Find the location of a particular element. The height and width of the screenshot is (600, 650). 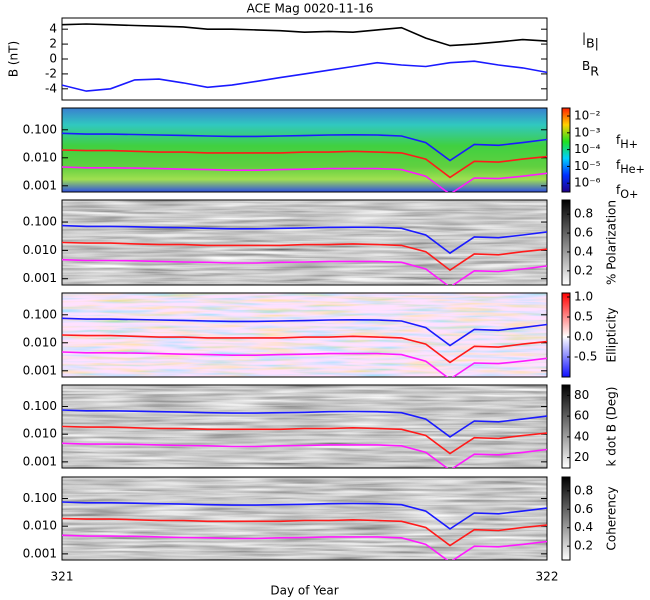

y-tick-label: 4 is located at coordinates (53, 29).